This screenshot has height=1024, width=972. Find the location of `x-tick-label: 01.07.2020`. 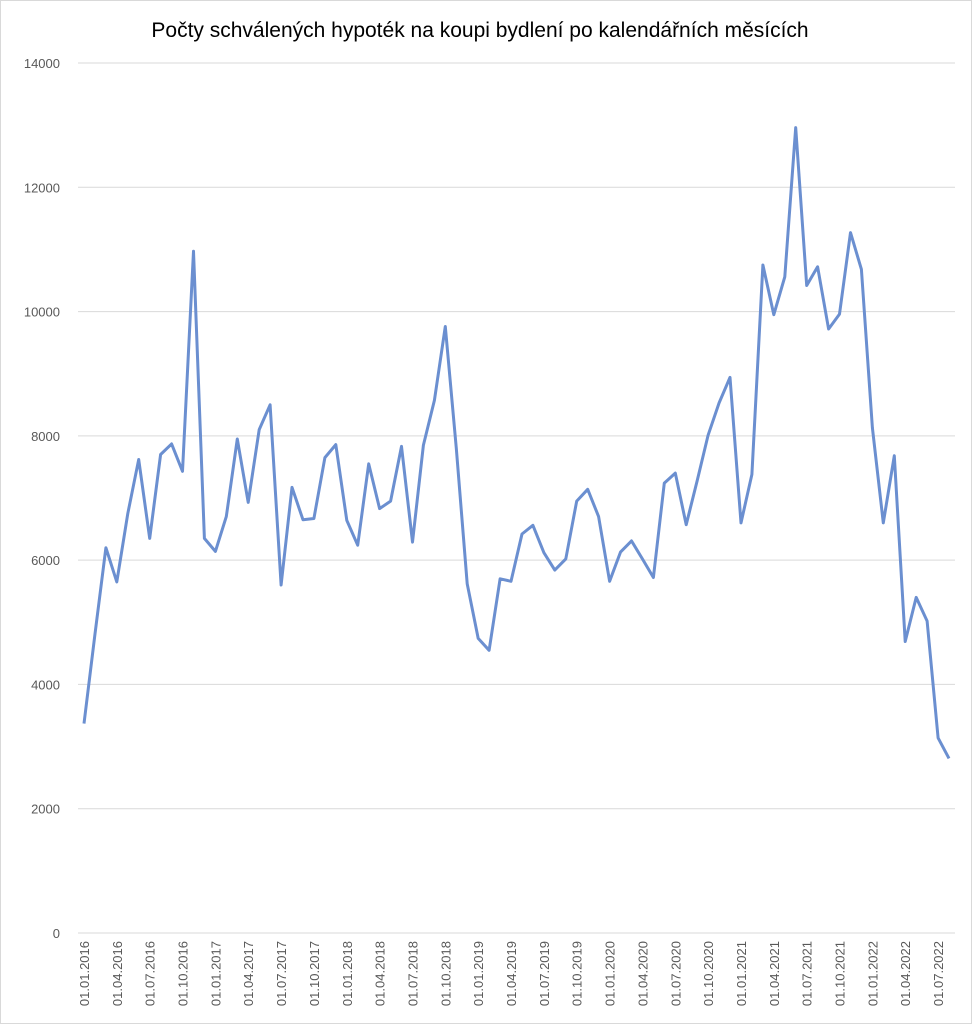

x-tick-label: 01.07.2020 is located at coordinates (675, 973).